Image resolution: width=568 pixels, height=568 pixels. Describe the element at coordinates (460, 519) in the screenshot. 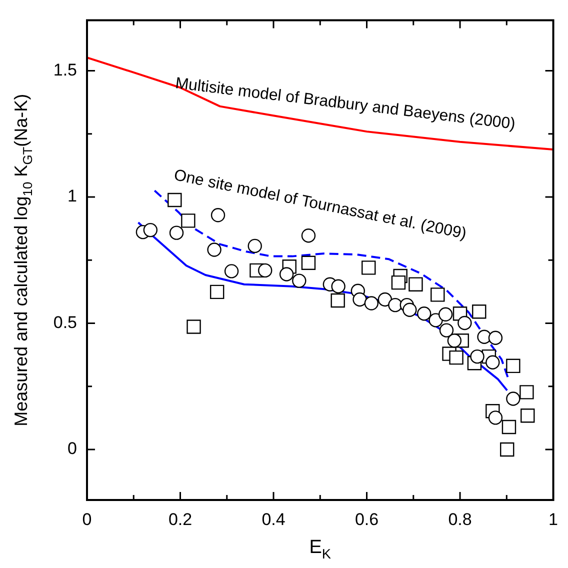

I see `x-tick-label: 0.8` at that location.